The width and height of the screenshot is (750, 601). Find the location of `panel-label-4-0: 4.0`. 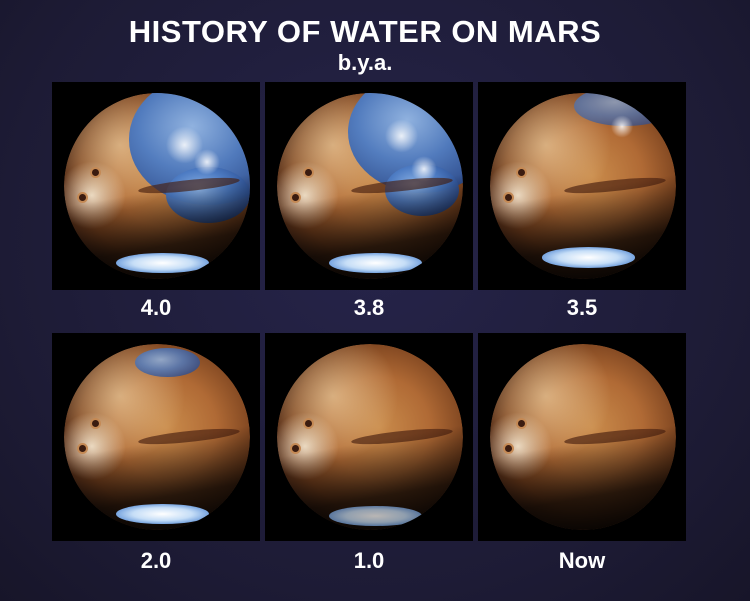

panel-label-4-0: 4.0 is located at coordinates (156, 307).